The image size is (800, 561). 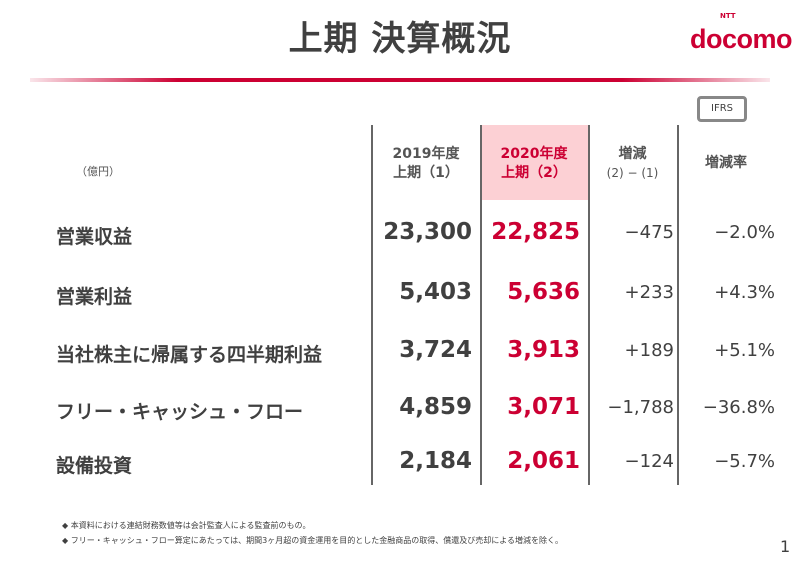 I want to click on page-title: 上期 決算概況, so click(x=400, y=39).